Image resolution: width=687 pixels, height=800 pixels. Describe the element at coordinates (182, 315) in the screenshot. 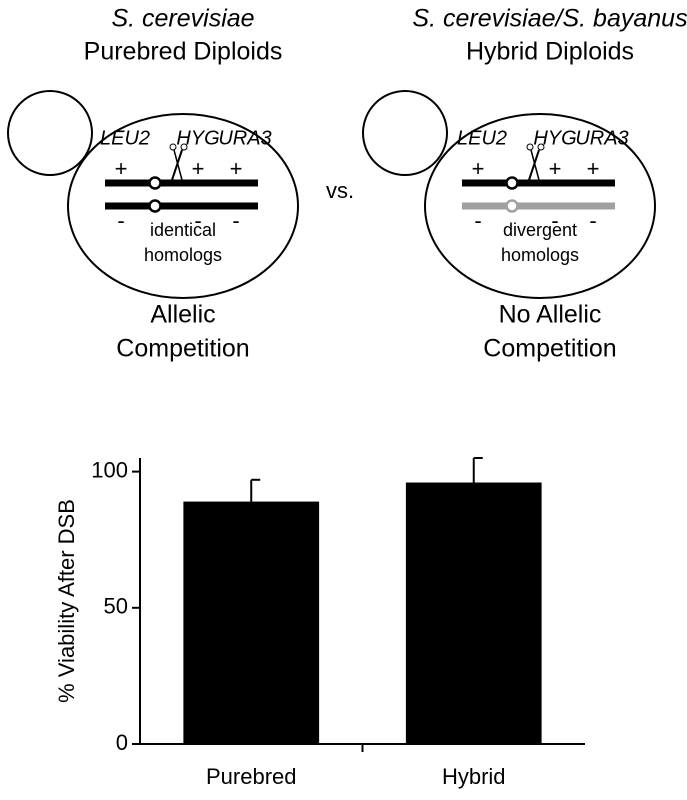

I see `outcome: Allelic` at that location.